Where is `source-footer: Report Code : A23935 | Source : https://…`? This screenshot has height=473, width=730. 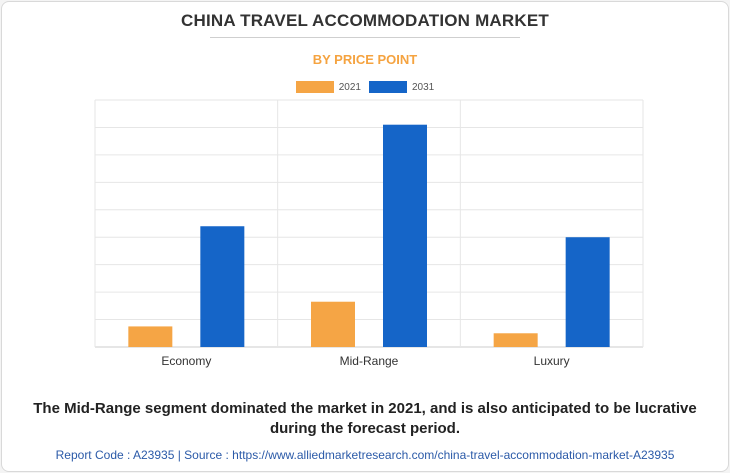 source-footer: Report Code : A23935 | Source : https://… is located at coordinates (365, 455).